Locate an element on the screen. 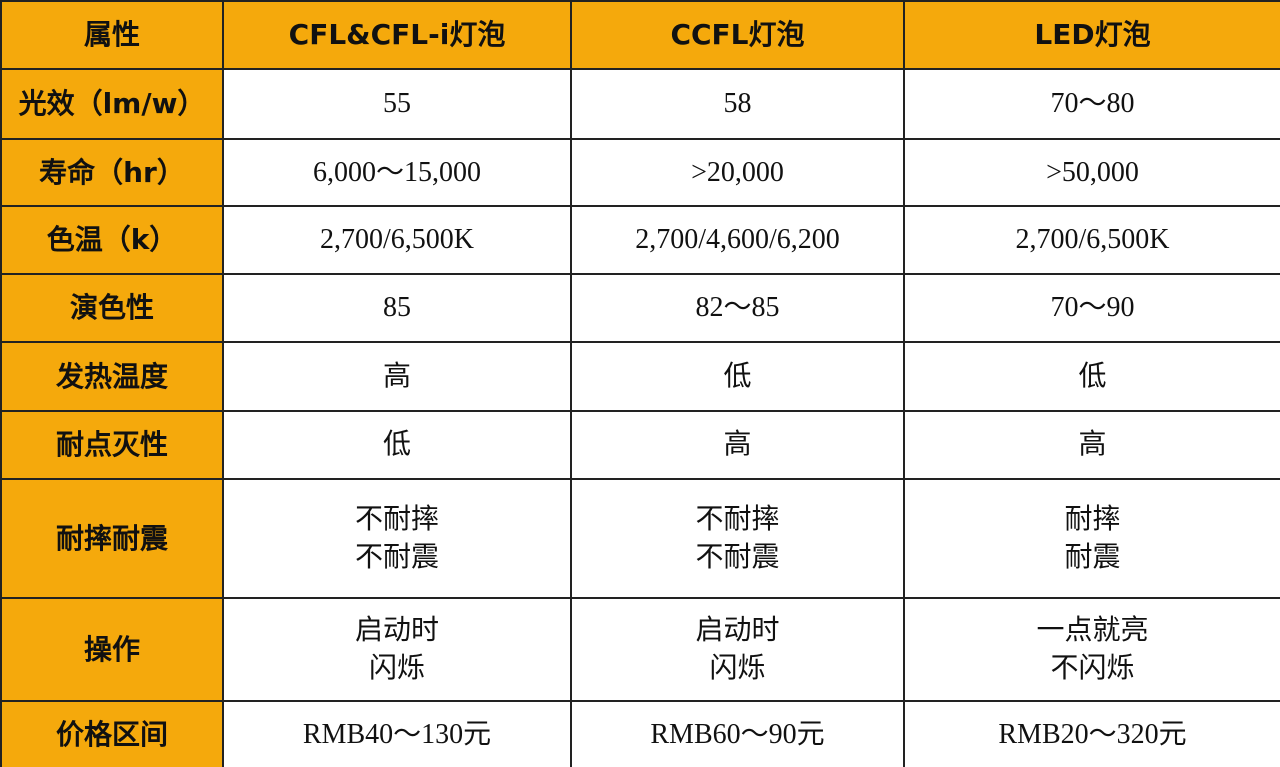  table-row: 光效（lm/w） 55 58 70～80 is located at coordinates (640, 104).